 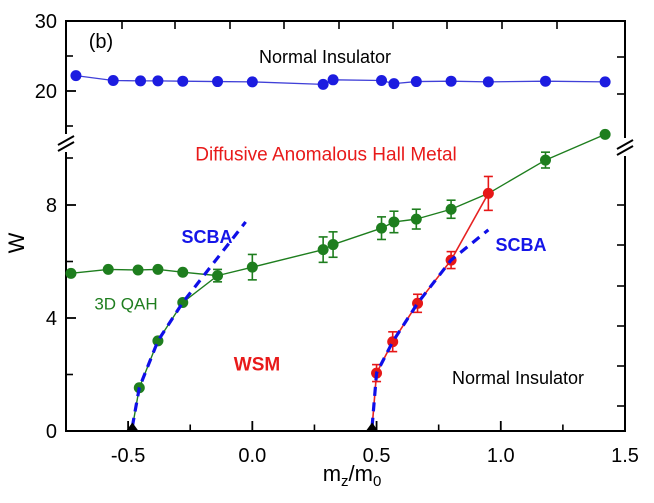 What do you see at coordinates (332, 473) in the screenshot?
I see `x-axis-title-m: m` at bounding box center [332, 473].